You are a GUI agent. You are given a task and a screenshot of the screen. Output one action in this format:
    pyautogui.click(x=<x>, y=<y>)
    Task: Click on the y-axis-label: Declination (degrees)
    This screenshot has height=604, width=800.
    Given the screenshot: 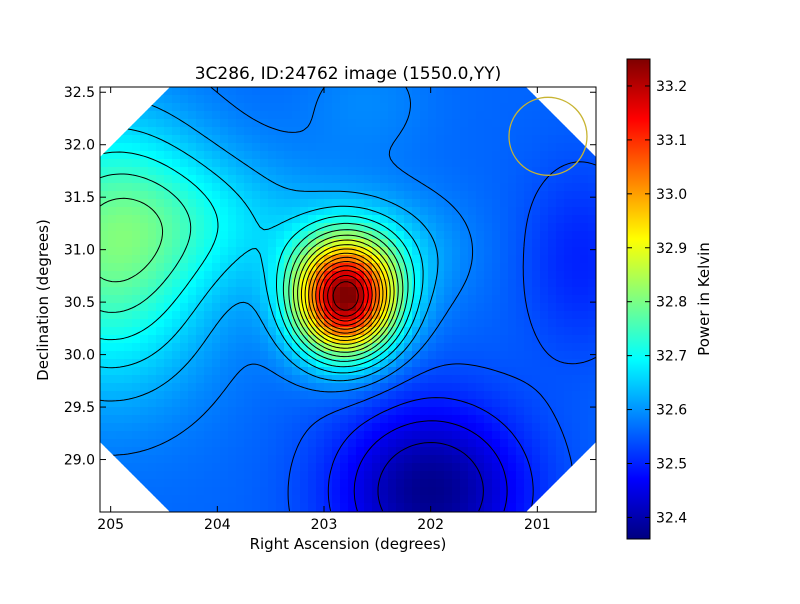 What is the action you would take?
    pyautogui.click(x=43, y=300)
    